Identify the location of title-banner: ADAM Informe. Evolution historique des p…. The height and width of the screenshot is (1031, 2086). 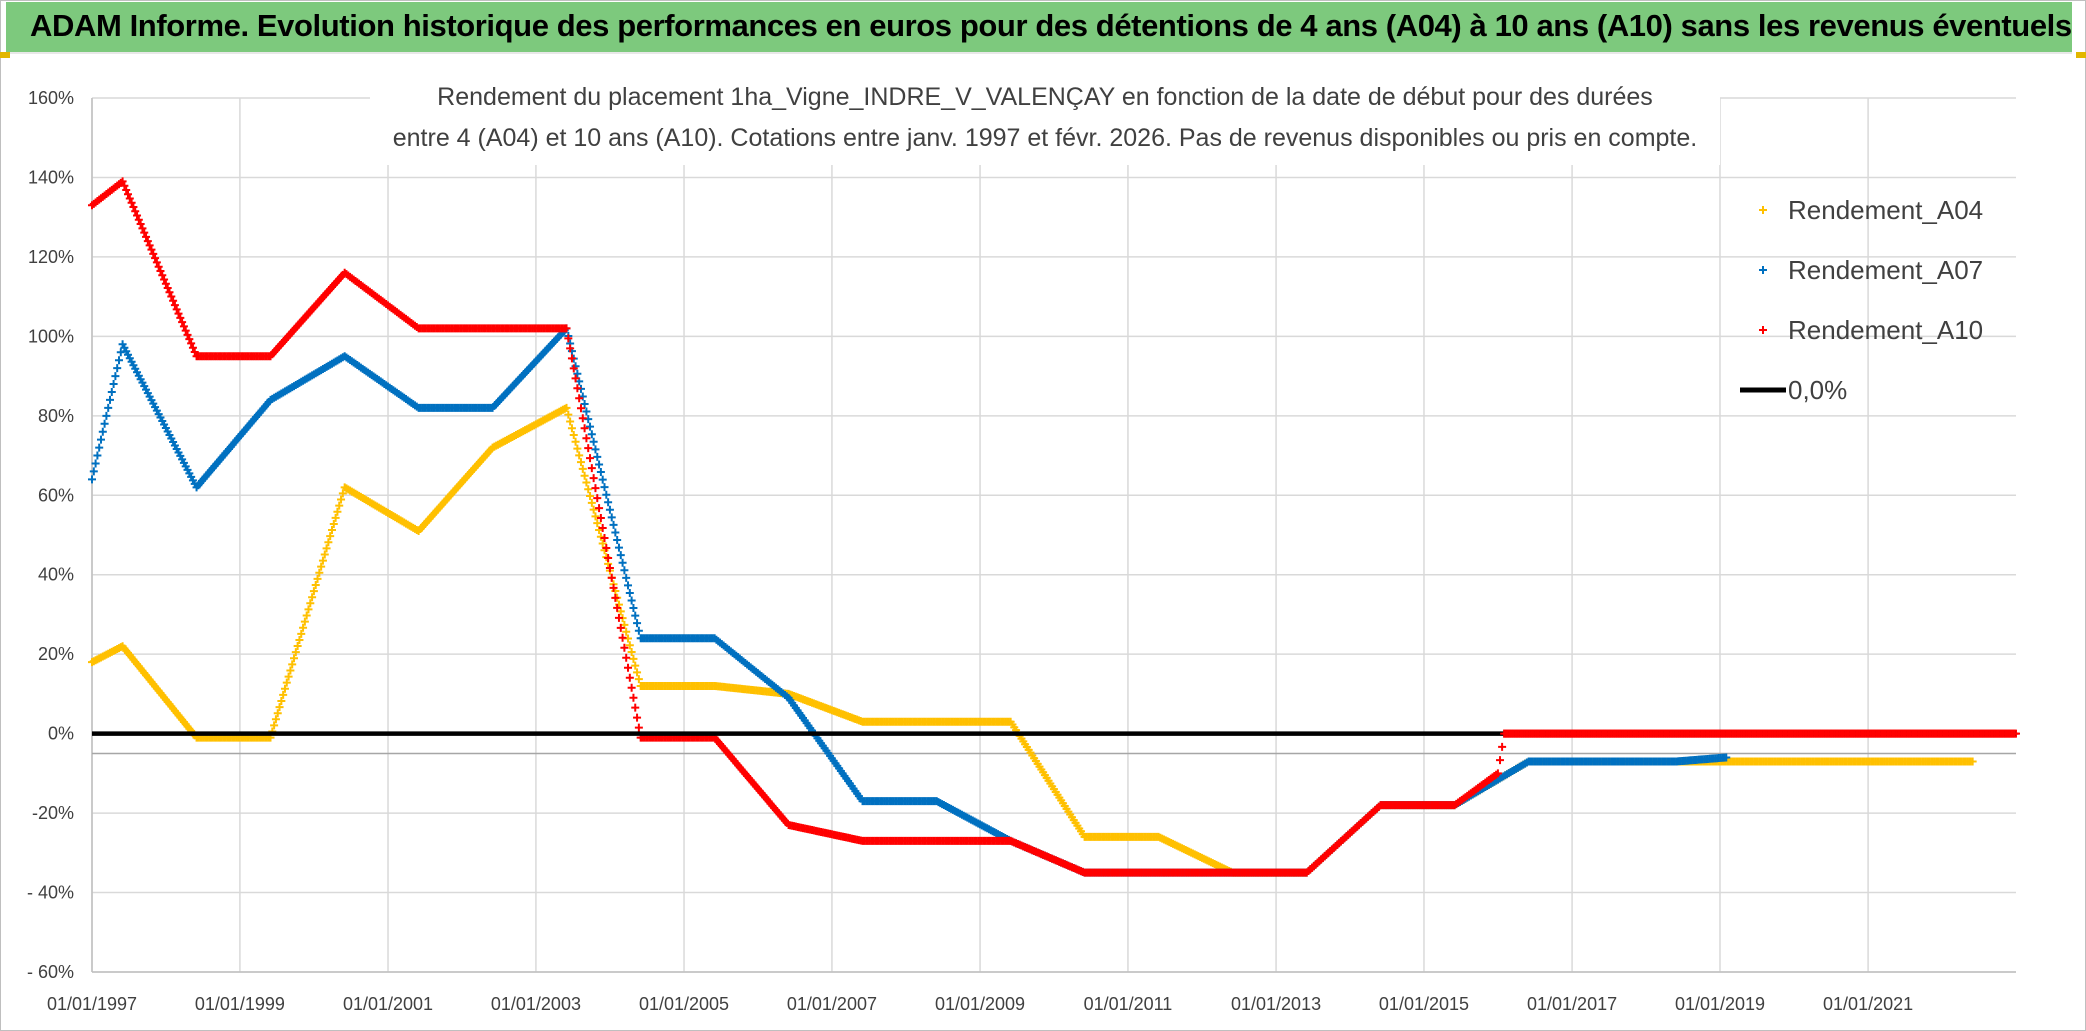
(1039, 28).